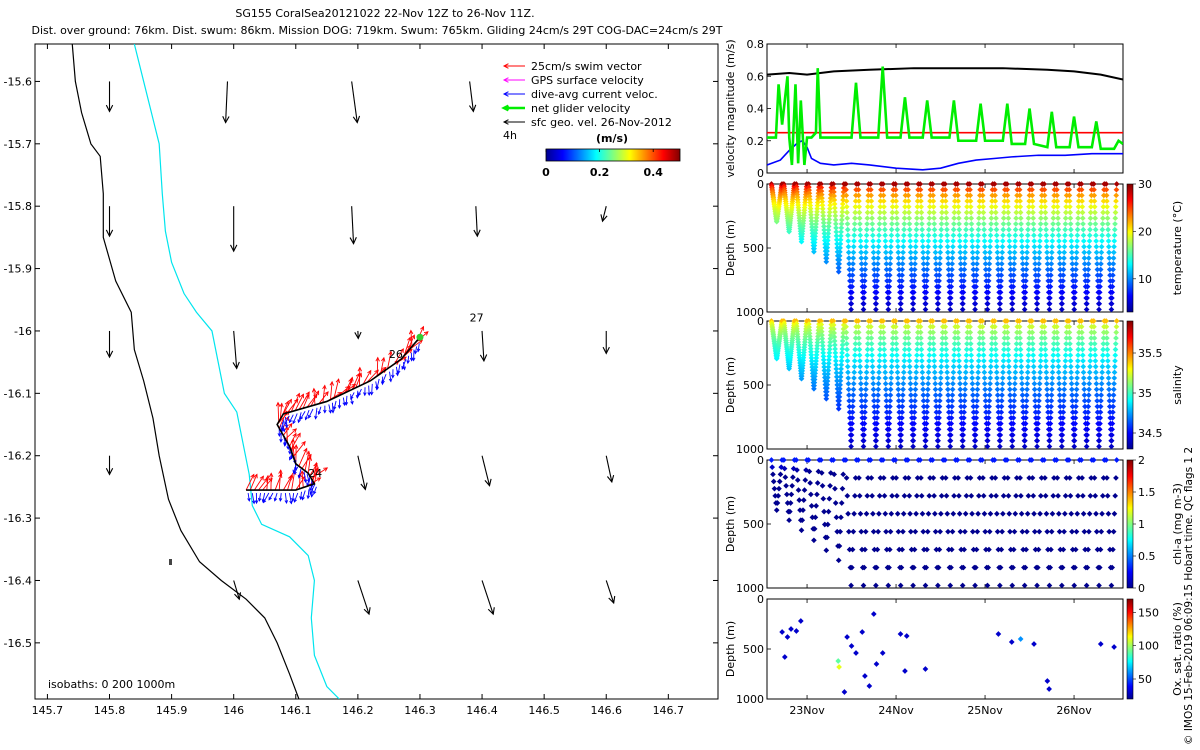 The image size is (1200, 750). Describe the element at coordinates (18, 206) in the screenshot. I see `map-y-tick-label: -15.8` at that location.